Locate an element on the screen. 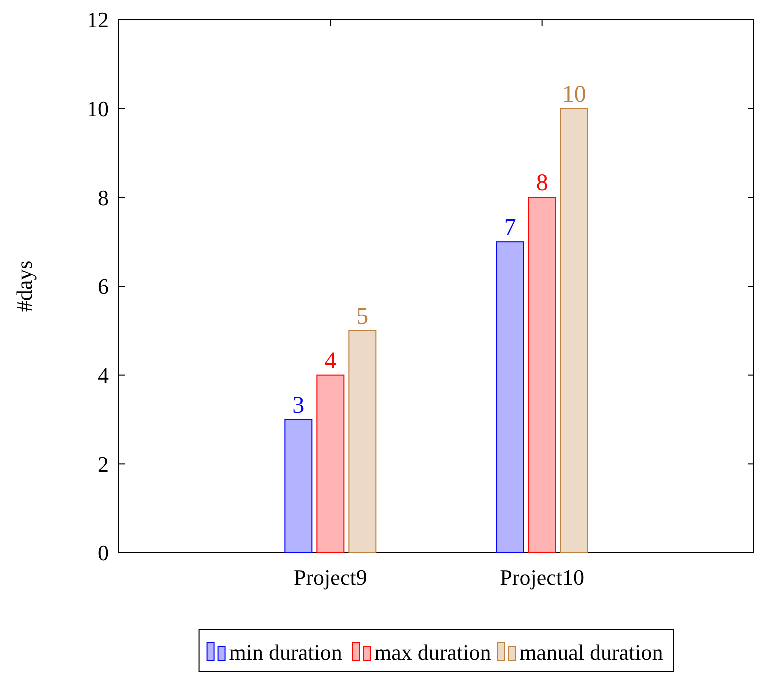 The width and height of the screenshot is (774, 678). y-tick-label: 10 is located at coordinates (98, 109).